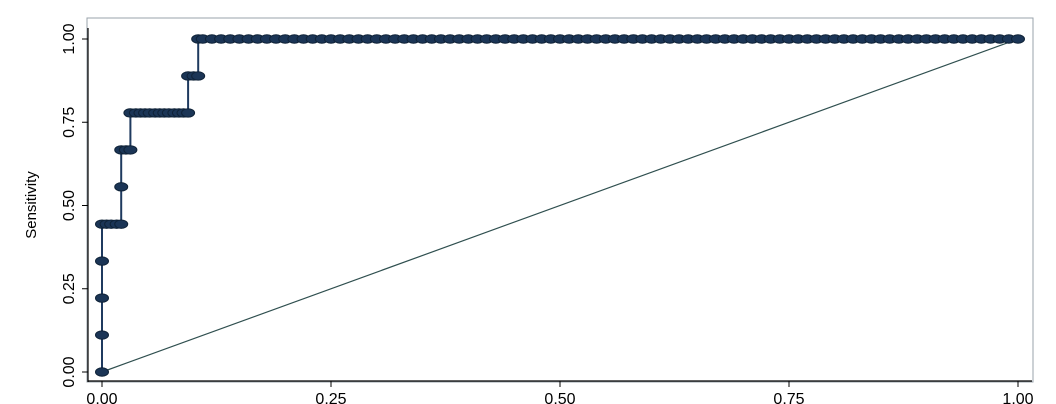  Describe the element at coordinates (69, 122) in the screenshot. I see `y-tick-label: 0.75` at that location.